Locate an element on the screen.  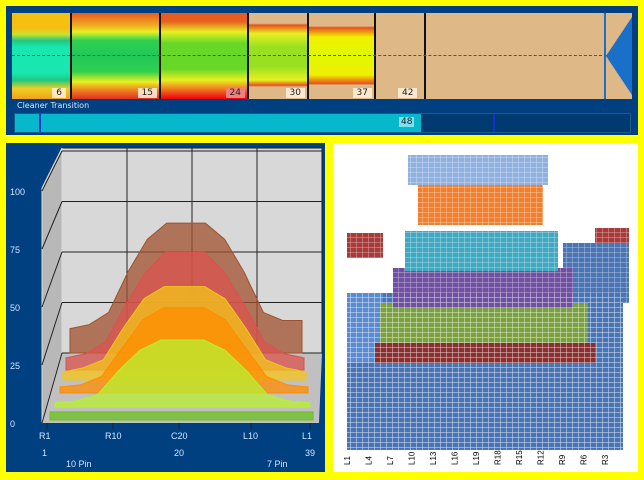
segment: 37 is located at coordinates (342, 56).